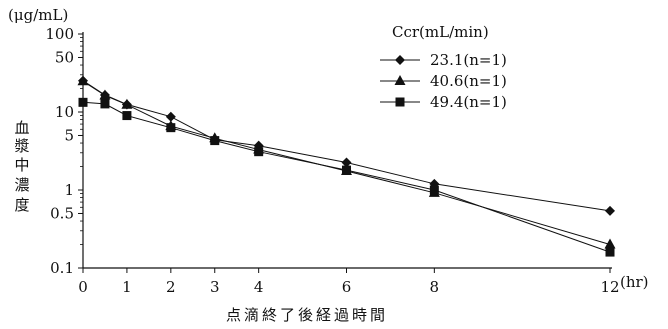 This screenshot has width=668, height=329. What do you see at coordinates (468, 102) in the screenshot?
I see `legend-label: 49.4(n=1)` at bounding box center [468, 102].